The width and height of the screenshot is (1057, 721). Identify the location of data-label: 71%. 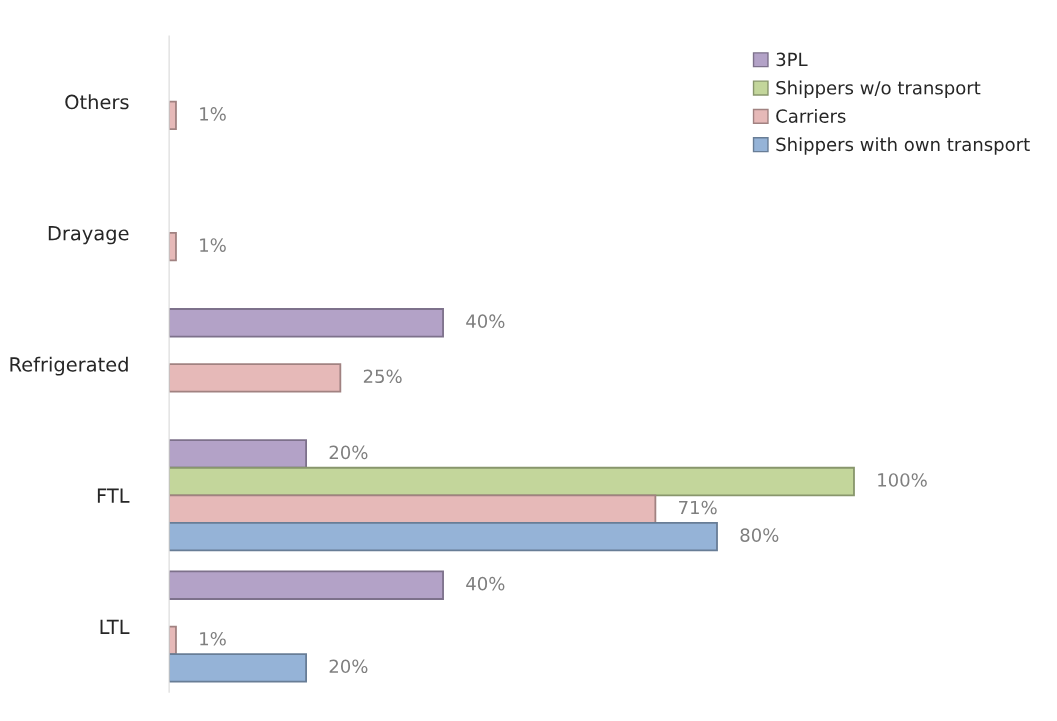
(698, 507).